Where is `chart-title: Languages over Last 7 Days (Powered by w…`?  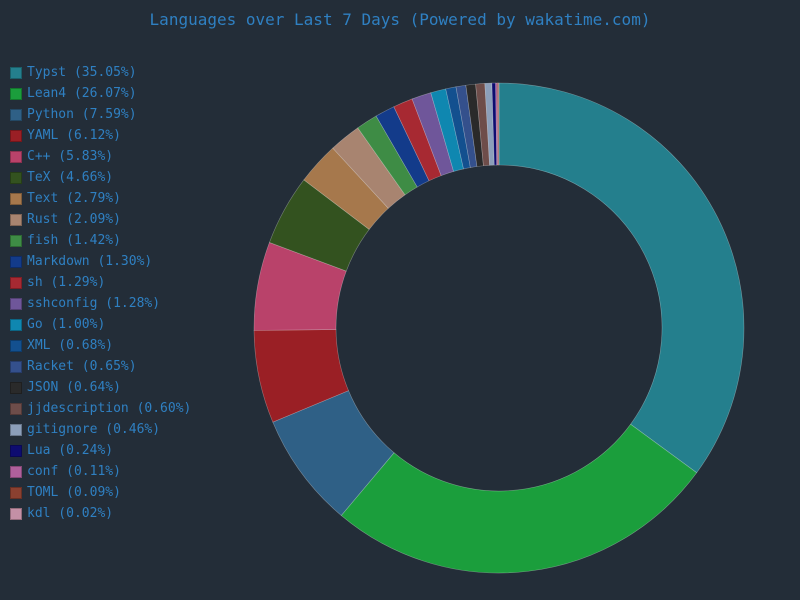 chart-title: Languages over Last 7 Days (Powered by w… is located at coordinates (400, 19).